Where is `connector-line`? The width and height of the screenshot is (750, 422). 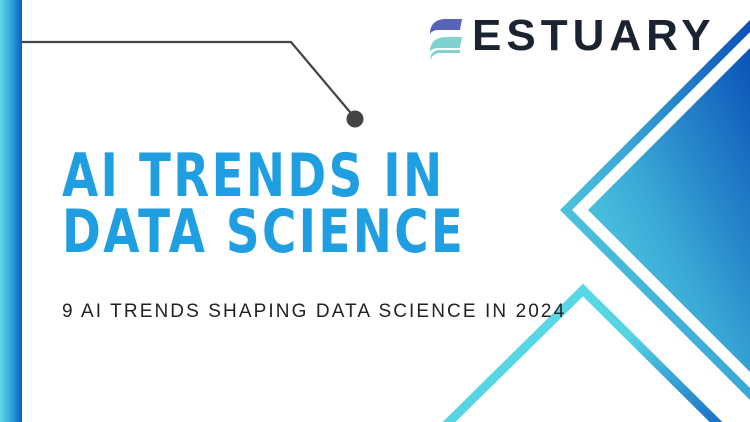
connector-line is located at coordinates (193, 84).